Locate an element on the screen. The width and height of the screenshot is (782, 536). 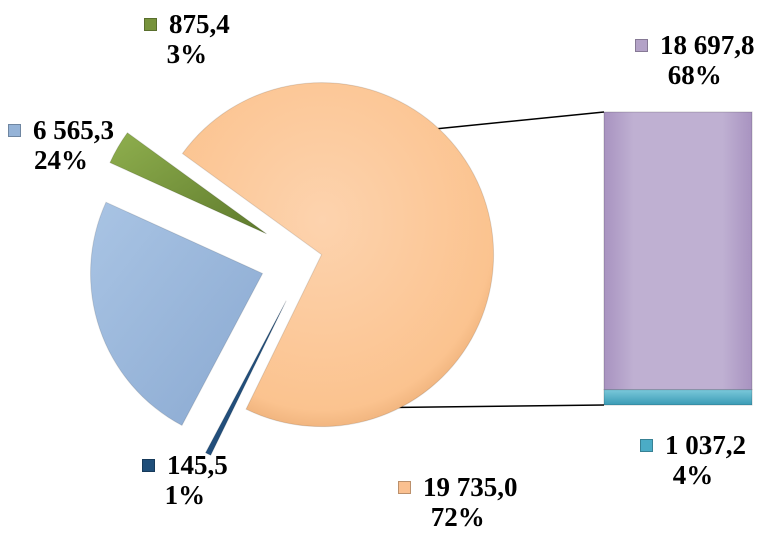
label-navy-slice: 145,5 1% is located at coordinates (185, 480).